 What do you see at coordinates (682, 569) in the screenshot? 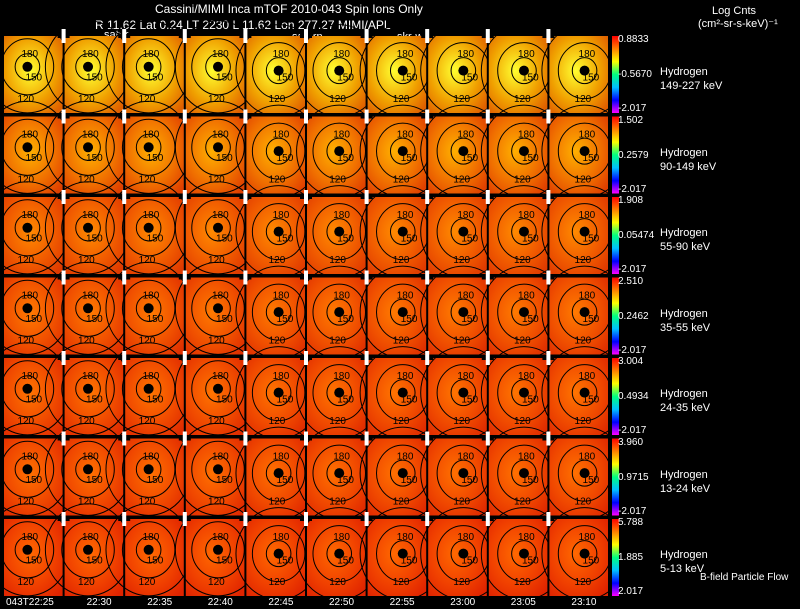
I see `channel-energy: 5-13 keV` at bounding box center [682, 569].